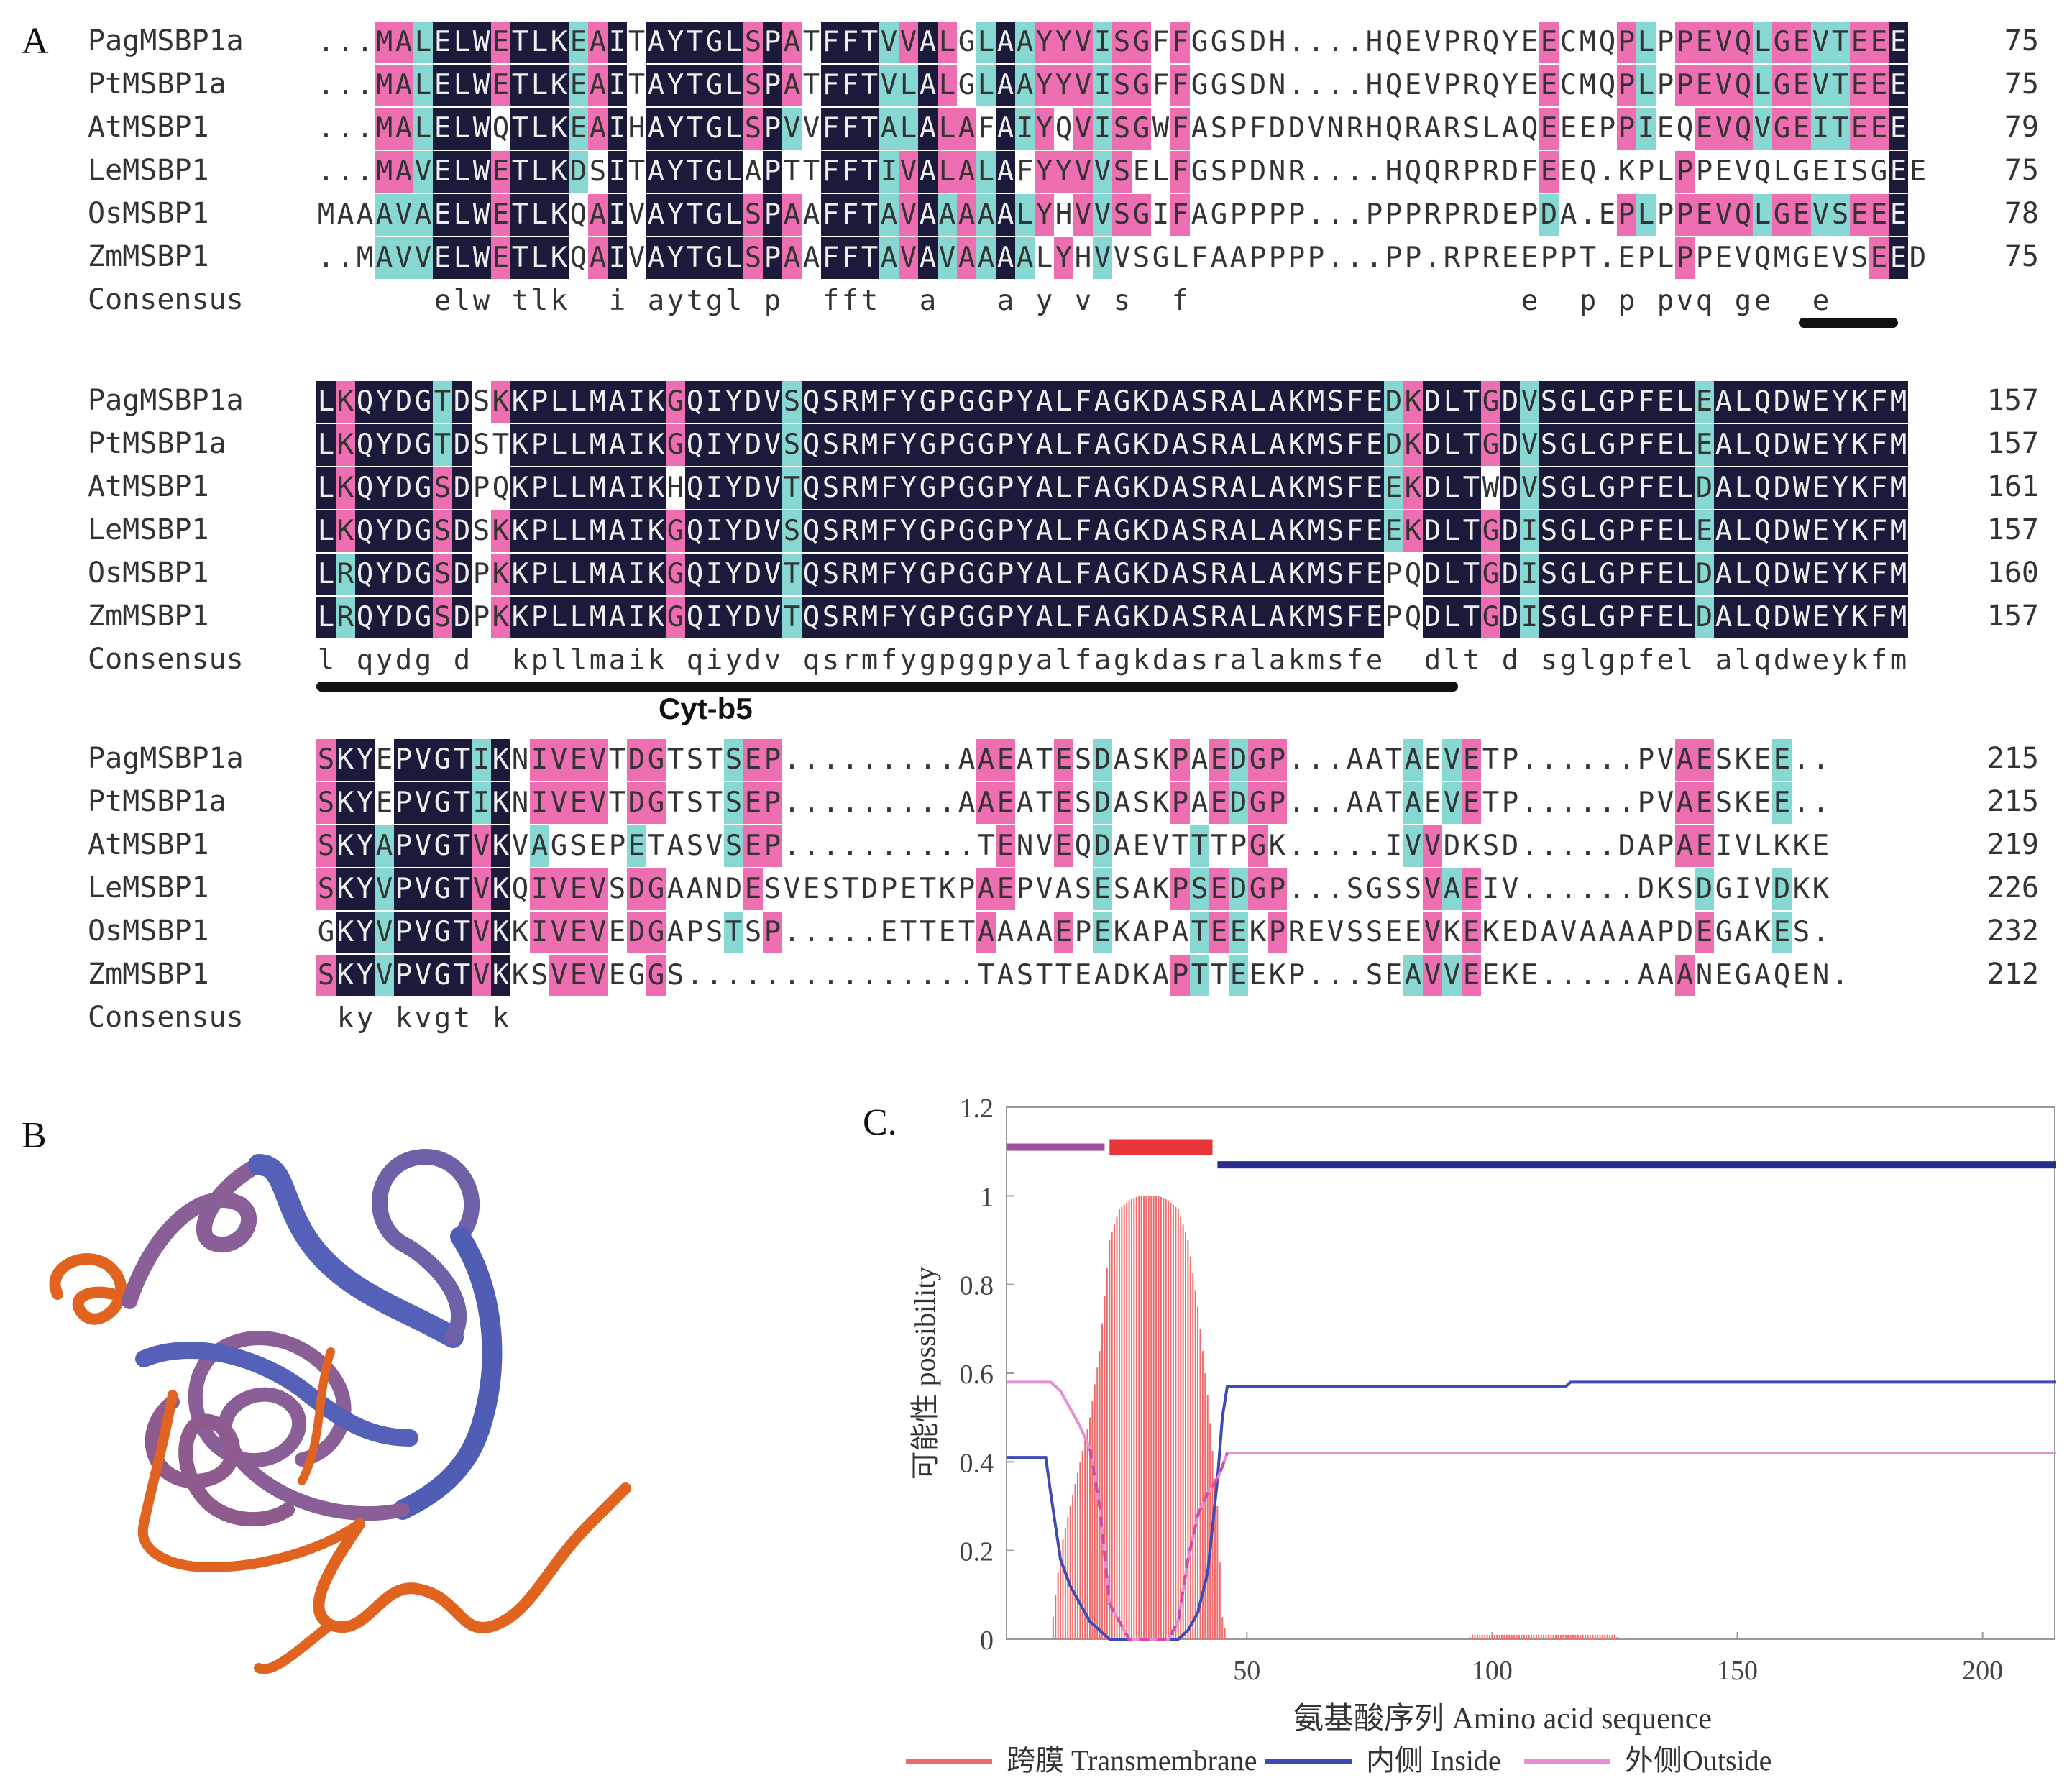  I want to click on consensus-residue: s, so click(831, 661).